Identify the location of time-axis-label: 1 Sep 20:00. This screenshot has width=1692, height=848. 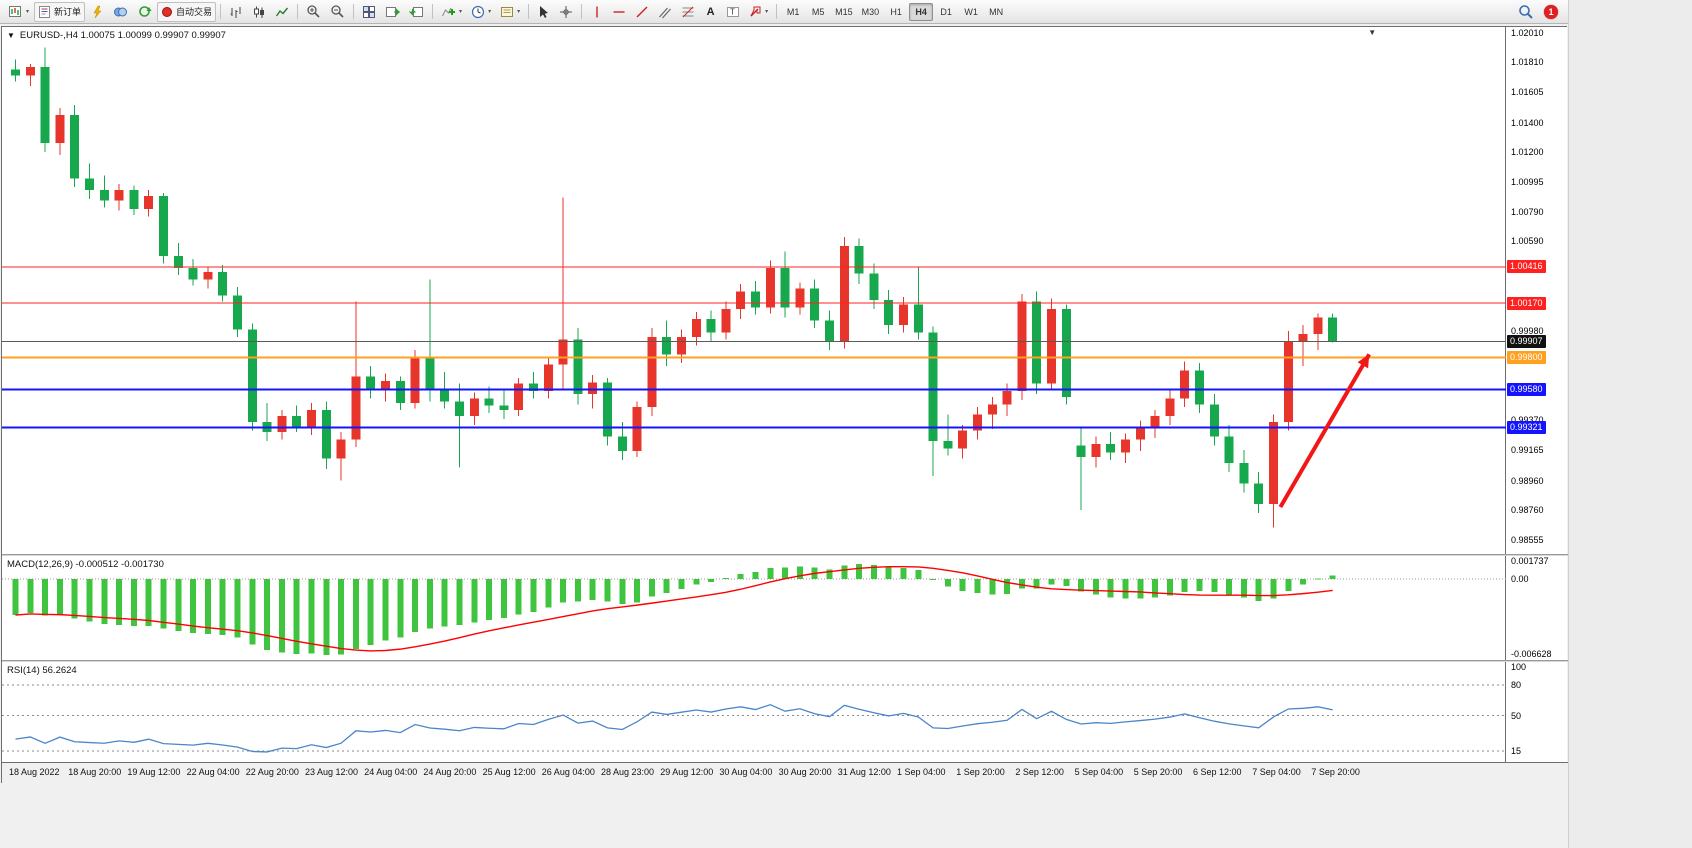
(980, 772).